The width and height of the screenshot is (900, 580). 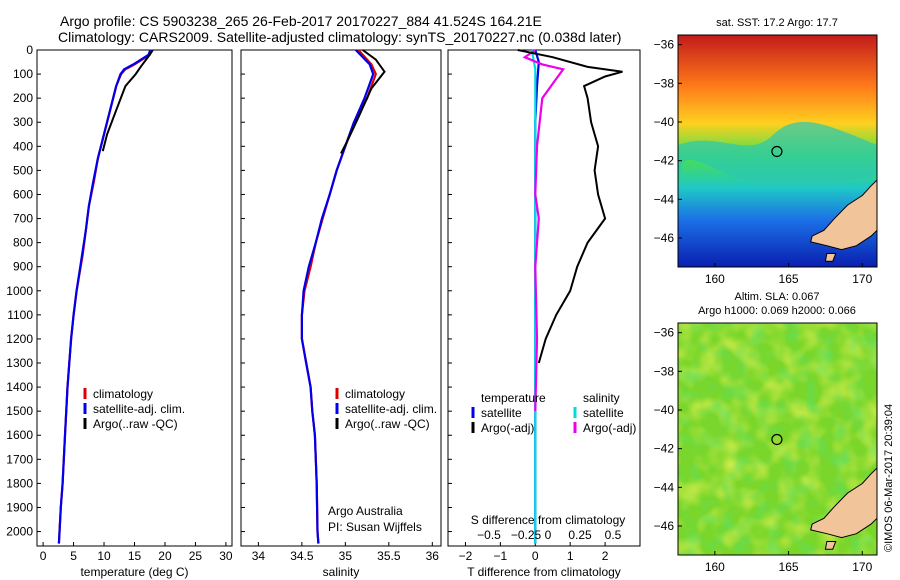 What do you see at coordinates (302, 556) in the screenshot?
I see `x-tick-label: 34.5` at bounding box center [302, 556].